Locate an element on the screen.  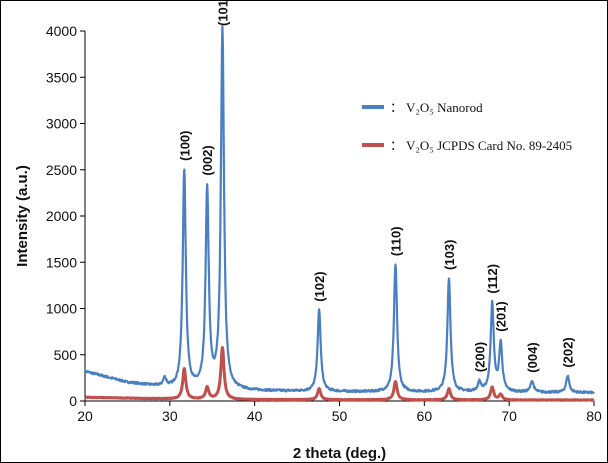
peak-label: (100) is located at coordinates (184, 146).